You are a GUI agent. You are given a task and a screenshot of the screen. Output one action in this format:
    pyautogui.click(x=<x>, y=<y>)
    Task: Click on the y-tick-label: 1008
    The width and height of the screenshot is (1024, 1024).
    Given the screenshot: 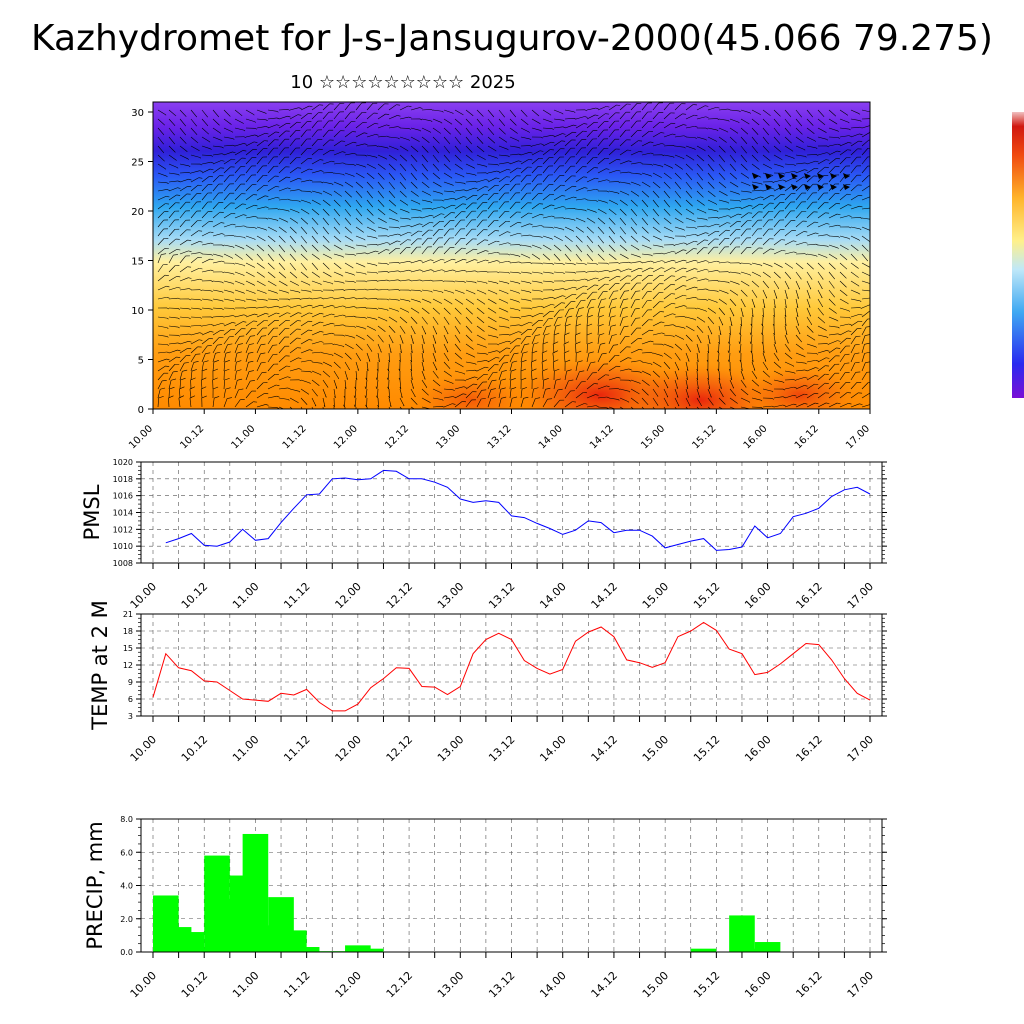 What is the action you would take?
    pyautogui.click(x=123, y=563)
    